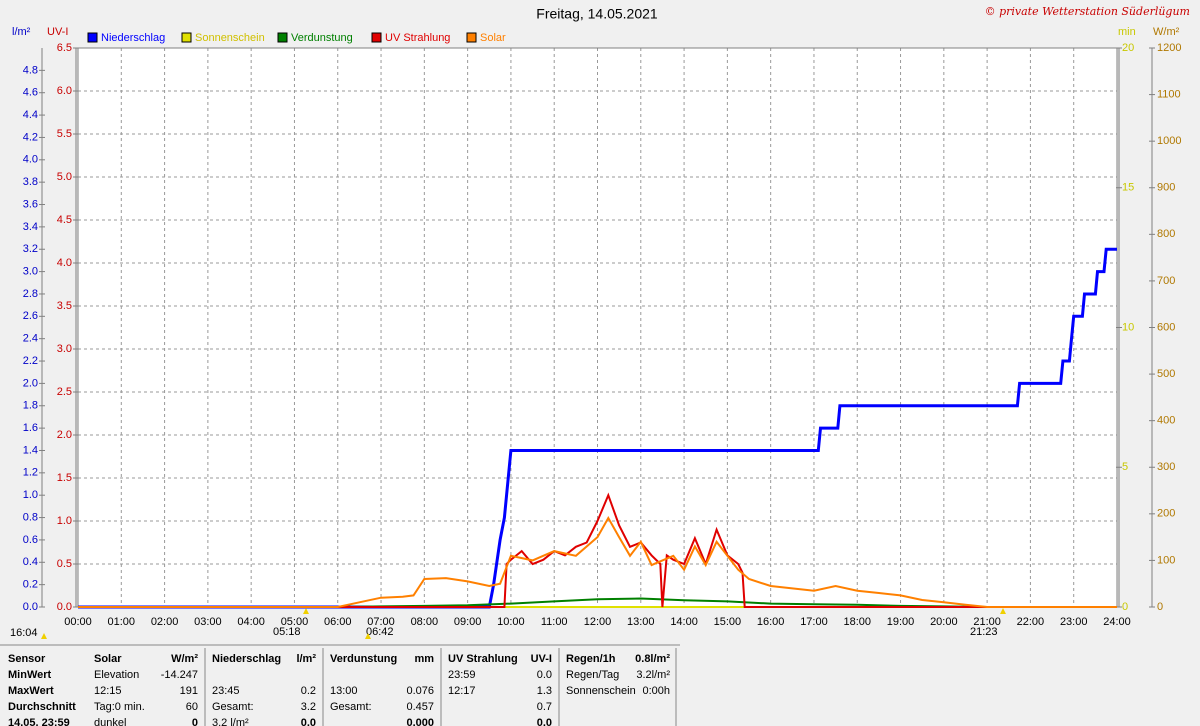 The image size is (1200, 726). I want to click on y-tick-label: 1200, so click(1169, 48).